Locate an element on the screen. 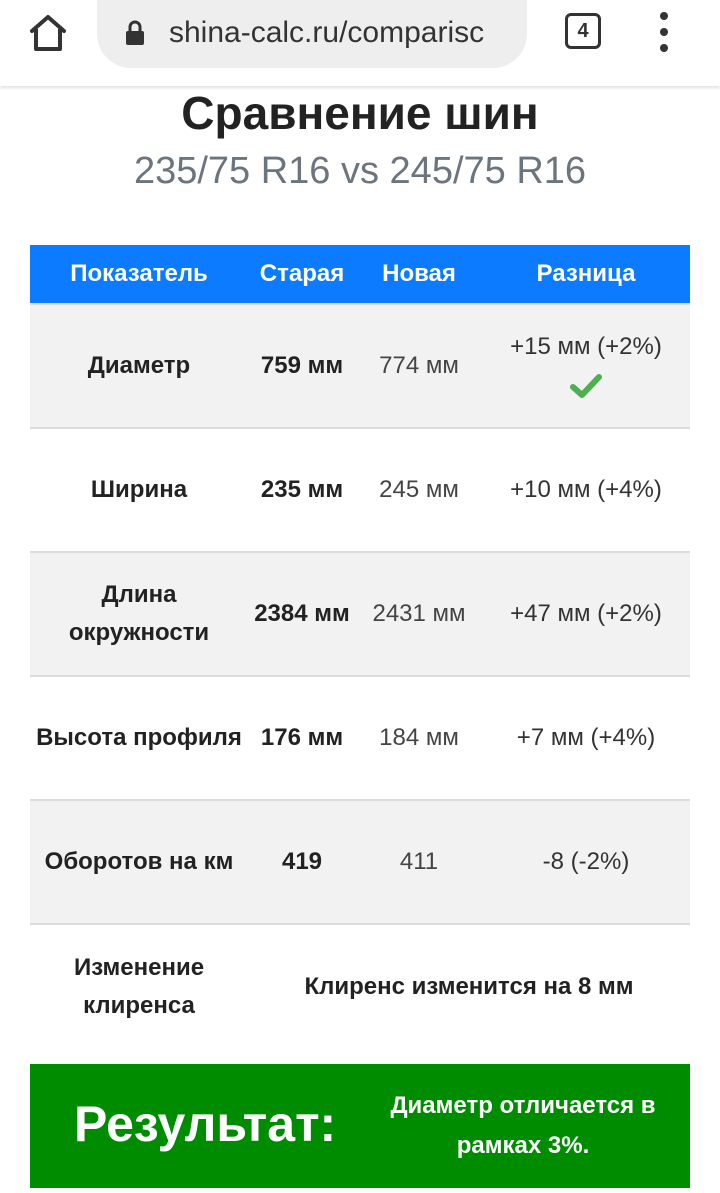  row-label: Диаметр is located at coordinates (139, 365).